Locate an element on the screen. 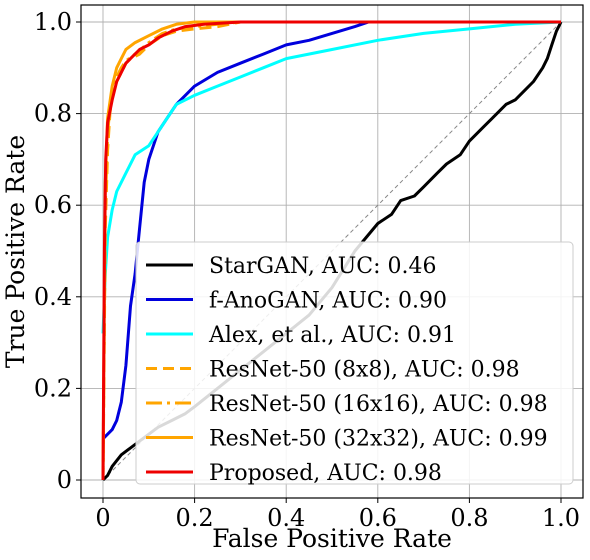 This screenshot has width=590, height=560. y-tick-label-0: 0 is located at coordinates (64, 480).